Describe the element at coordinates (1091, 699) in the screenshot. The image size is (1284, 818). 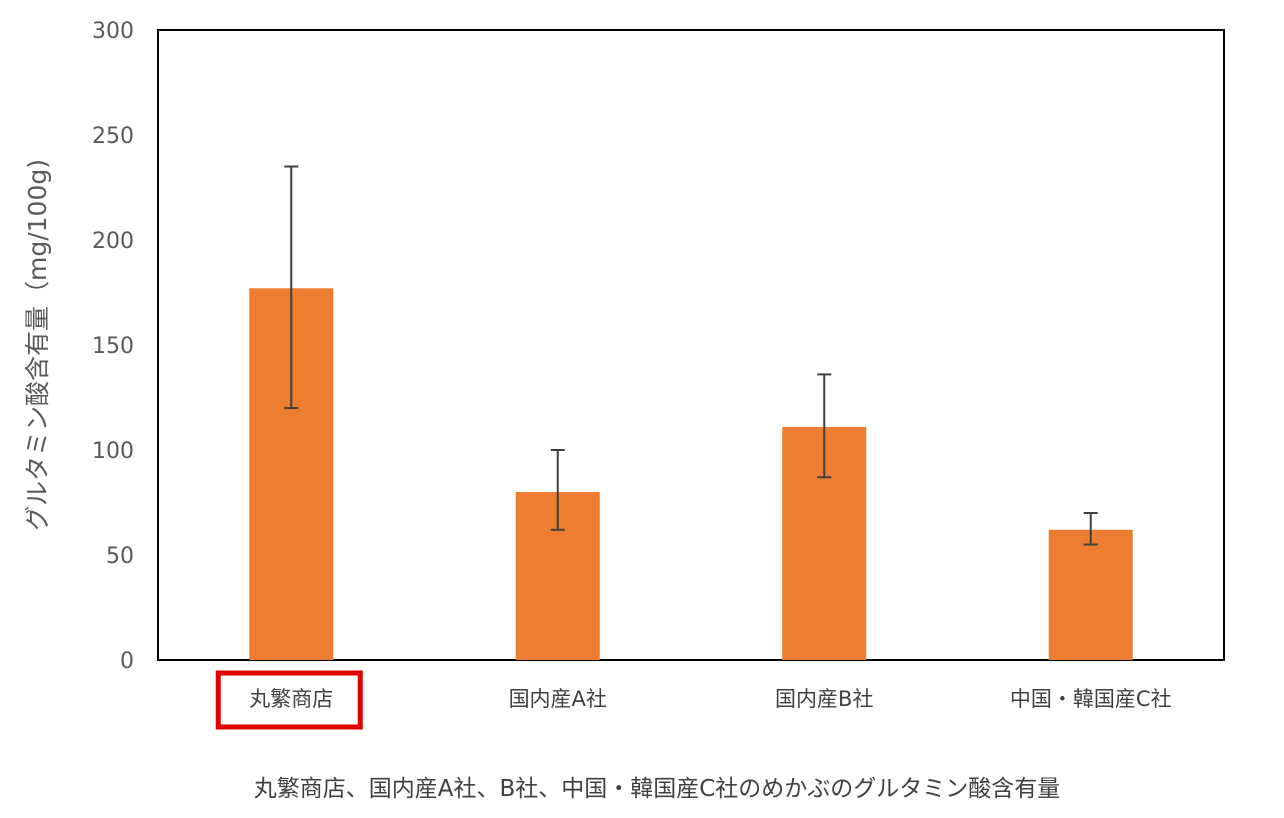
I see `x-tick-label: 中国・韓国産C社` at that location.